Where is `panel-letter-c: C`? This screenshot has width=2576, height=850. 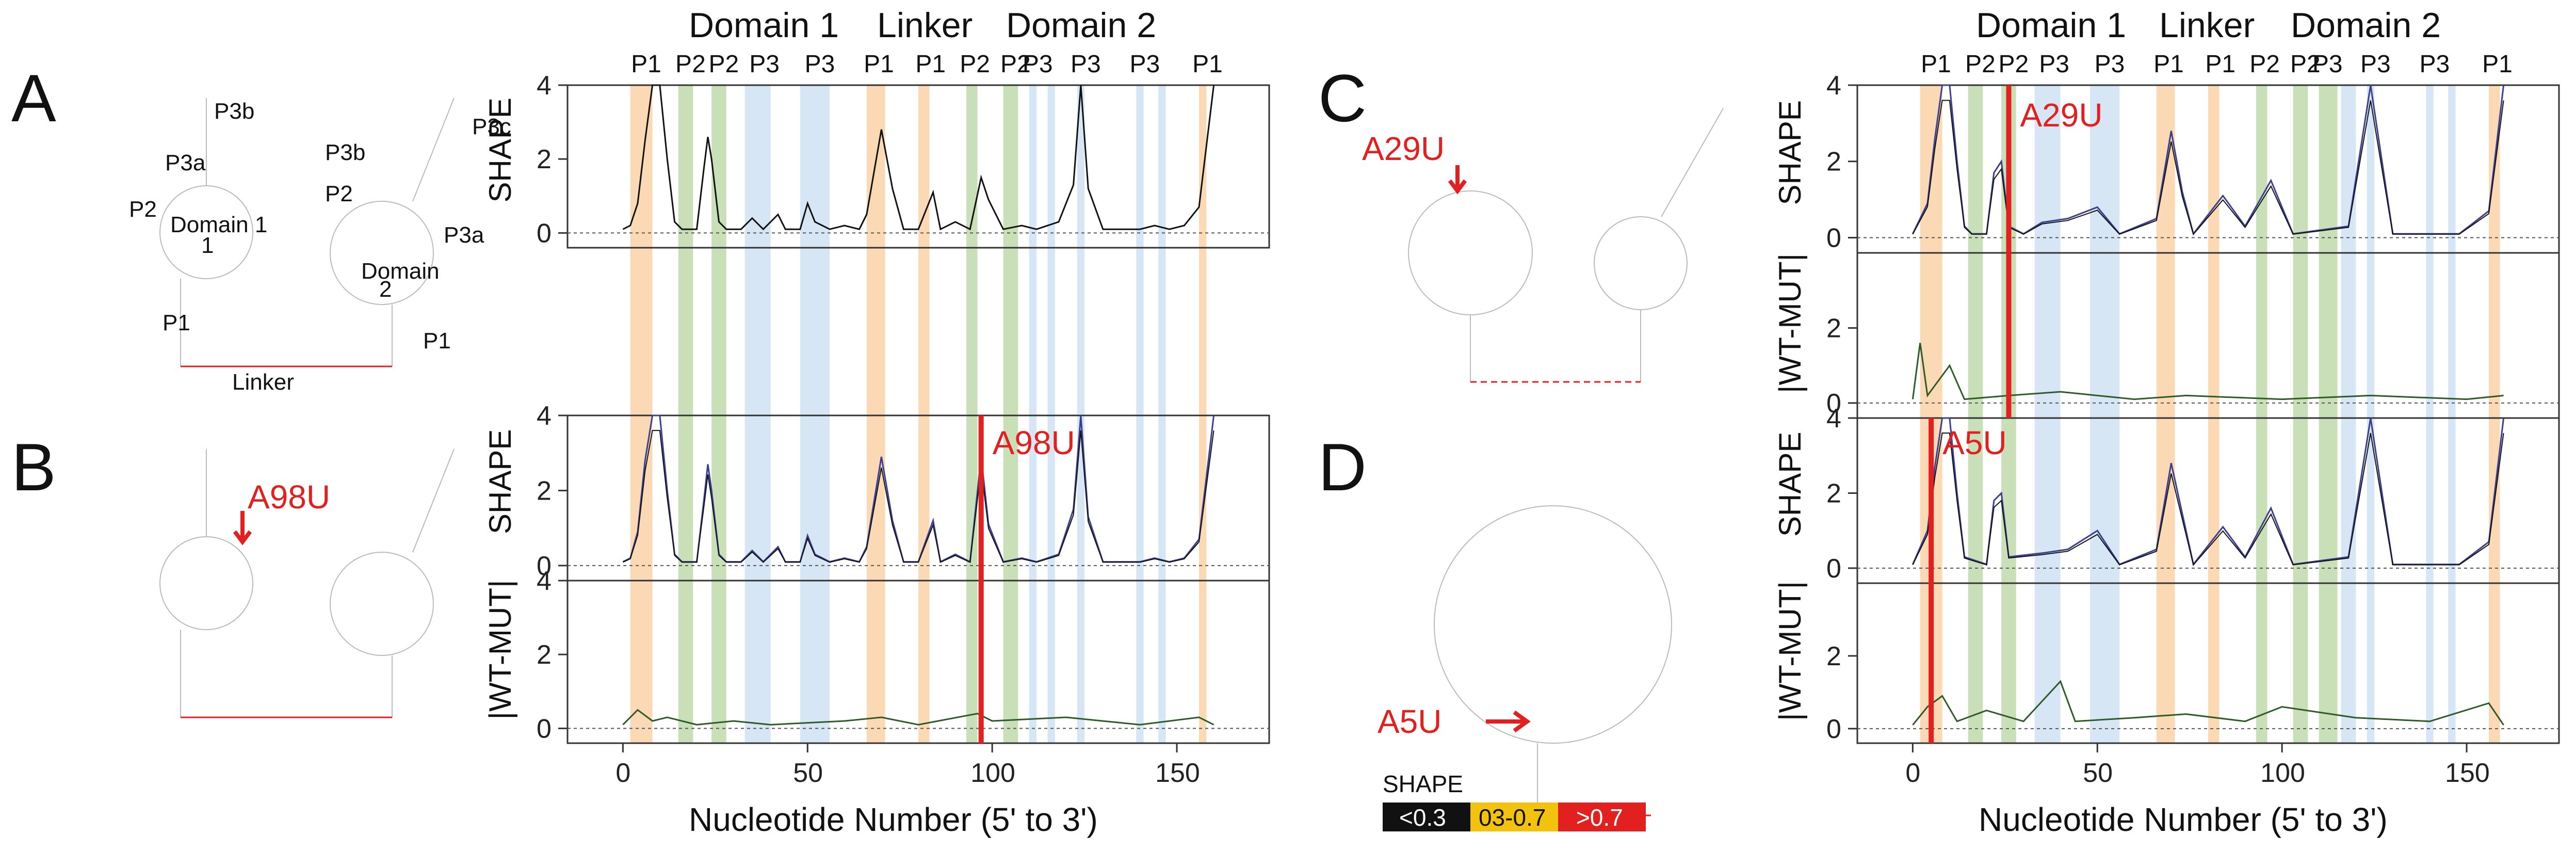
panel-letter-c: C is located at coordinates (1342, 98).